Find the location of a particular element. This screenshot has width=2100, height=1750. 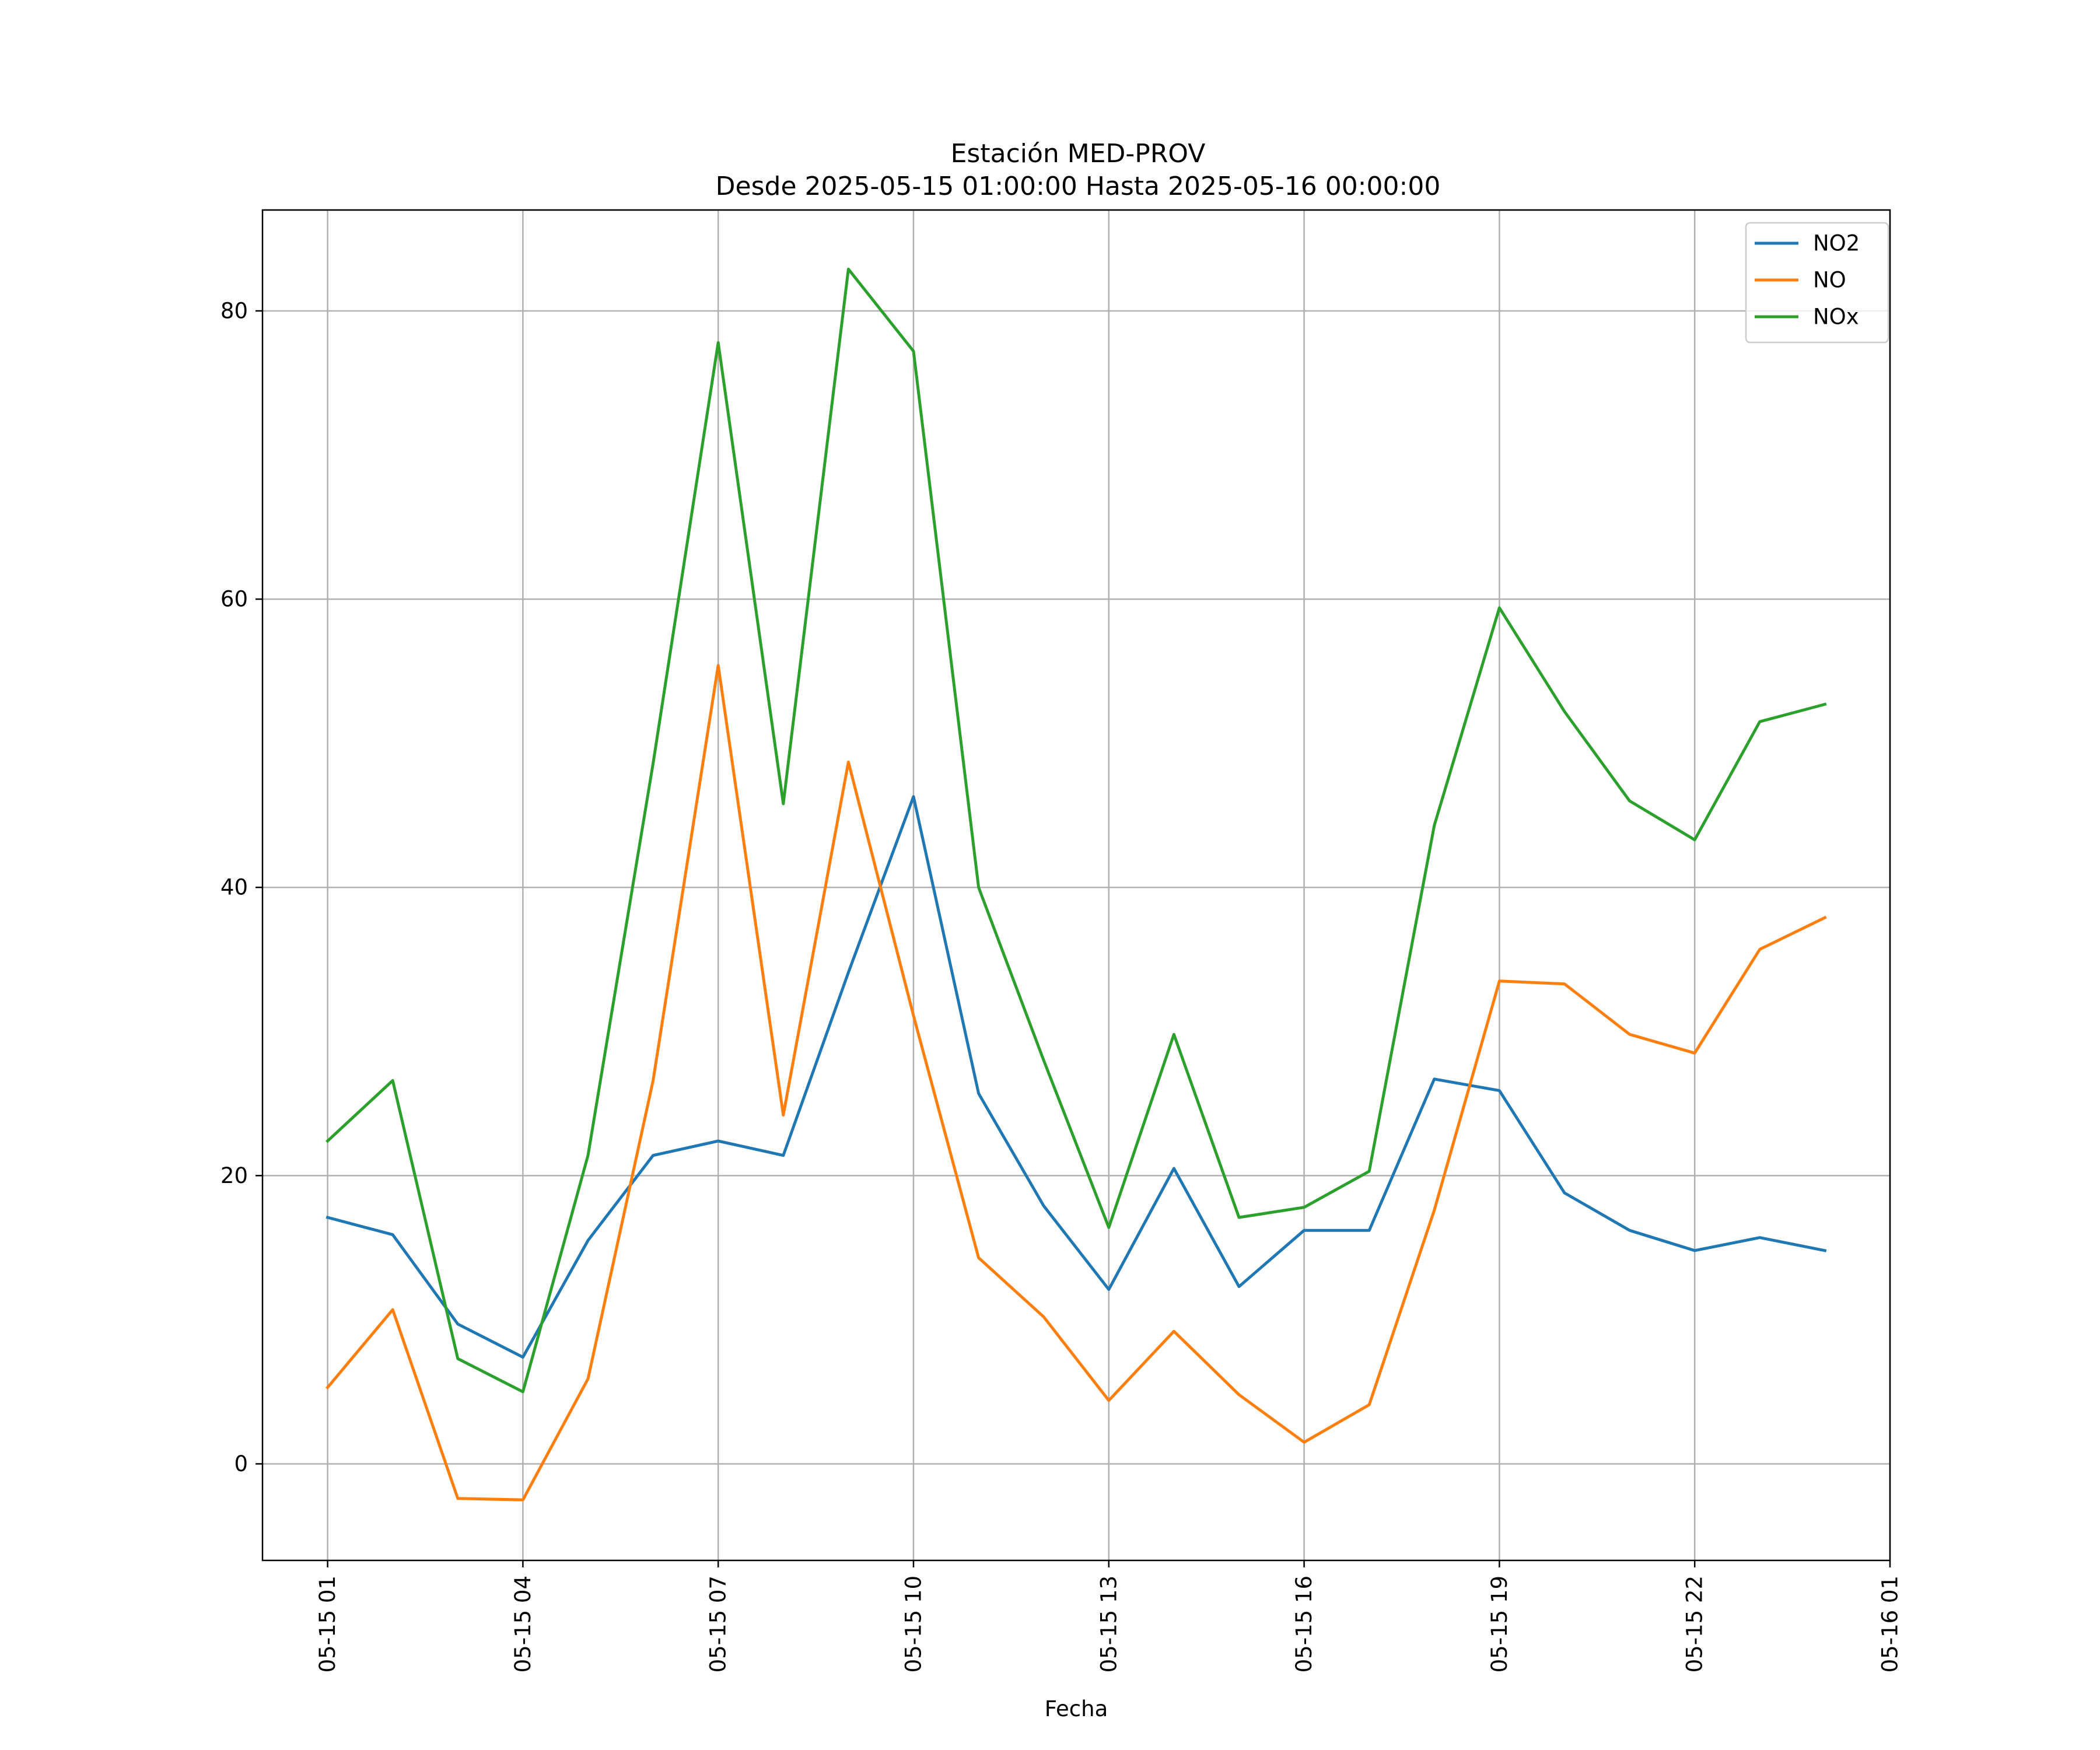

x-axis-label: Fecha is located at coordinates (1076, 1708).